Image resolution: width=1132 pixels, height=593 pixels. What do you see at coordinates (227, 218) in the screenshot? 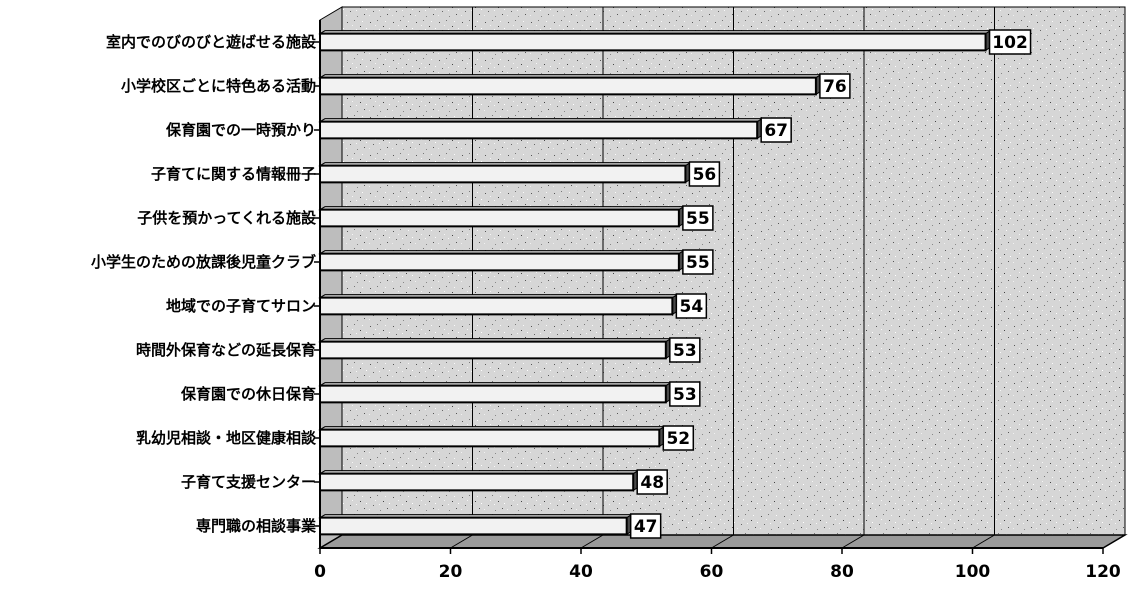
I see `category-label: 子供を預かってくれる施設` at bounding box center [227, 218].